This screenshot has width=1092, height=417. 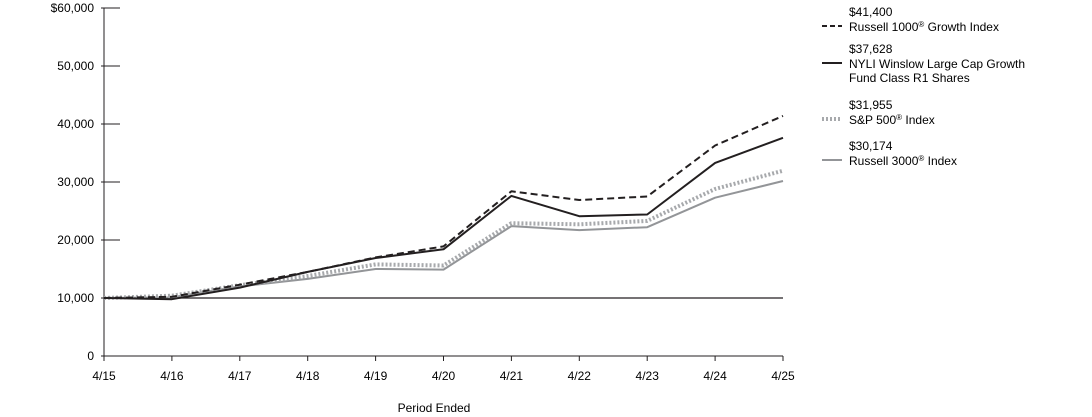 I want to click on x-tick-label: 4/23, so click(x=648, y=376).